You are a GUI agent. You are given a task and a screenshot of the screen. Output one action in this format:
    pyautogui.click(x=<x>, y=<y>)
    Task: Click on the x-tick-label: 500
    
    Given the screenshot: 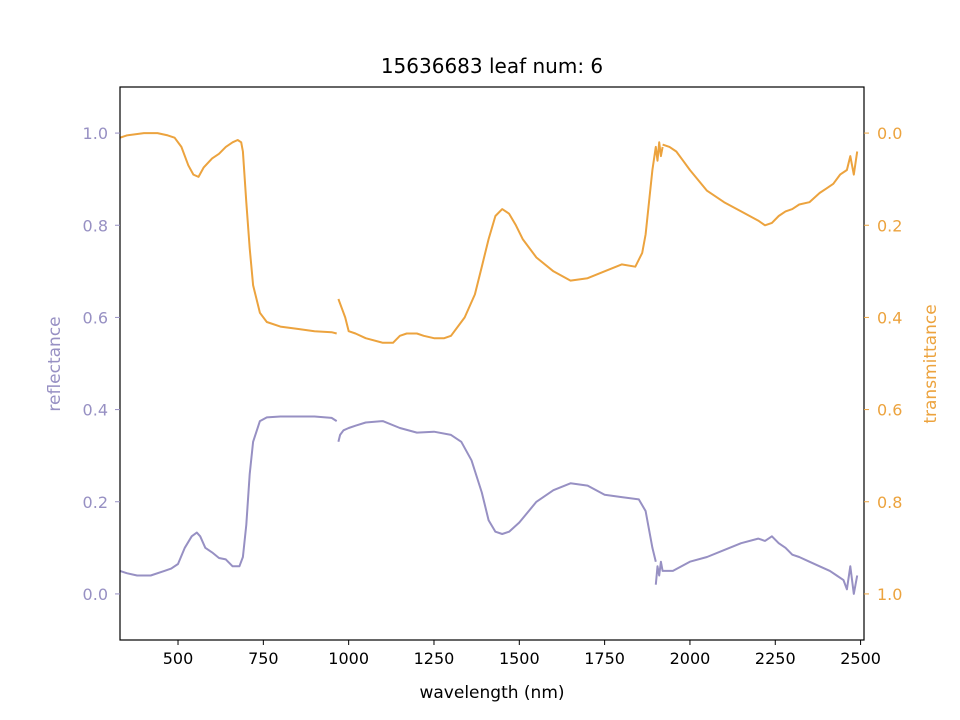 What is the action you would take?
    pyautogui.click(x=178, y=658)
    